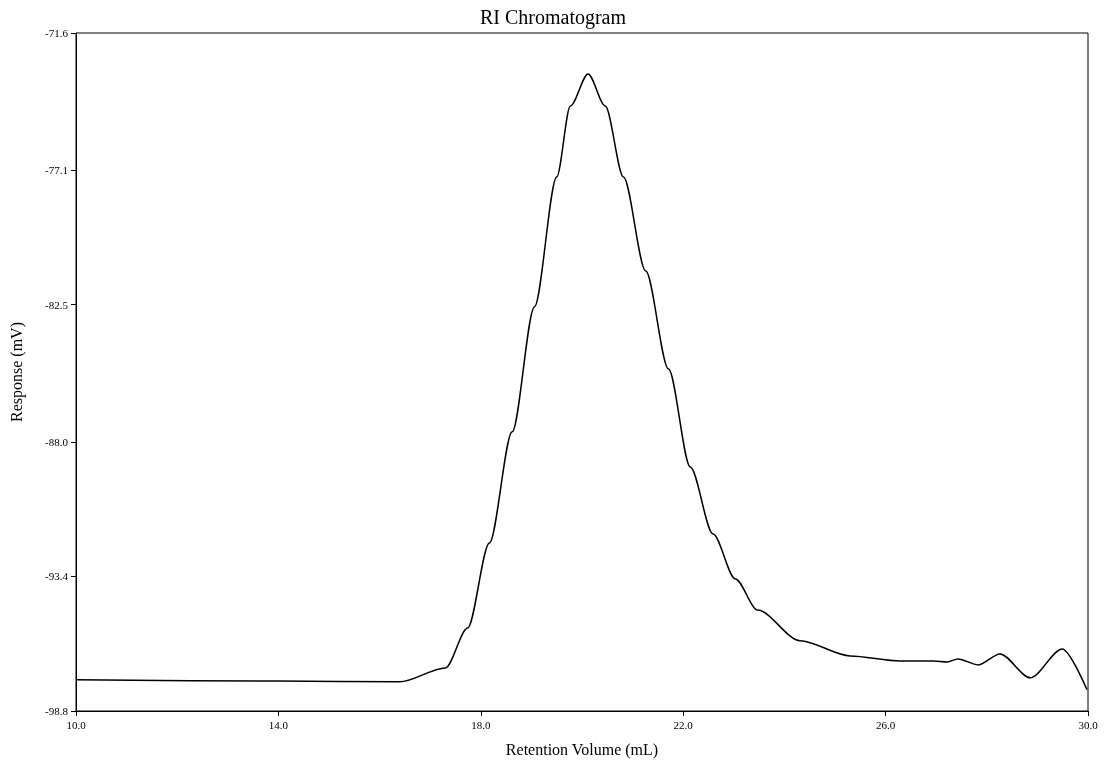  What do you see at coordinates (57, 441) in the screenshot?
I see `y-tick-label: -88.0` at bounding box center [57, 441].